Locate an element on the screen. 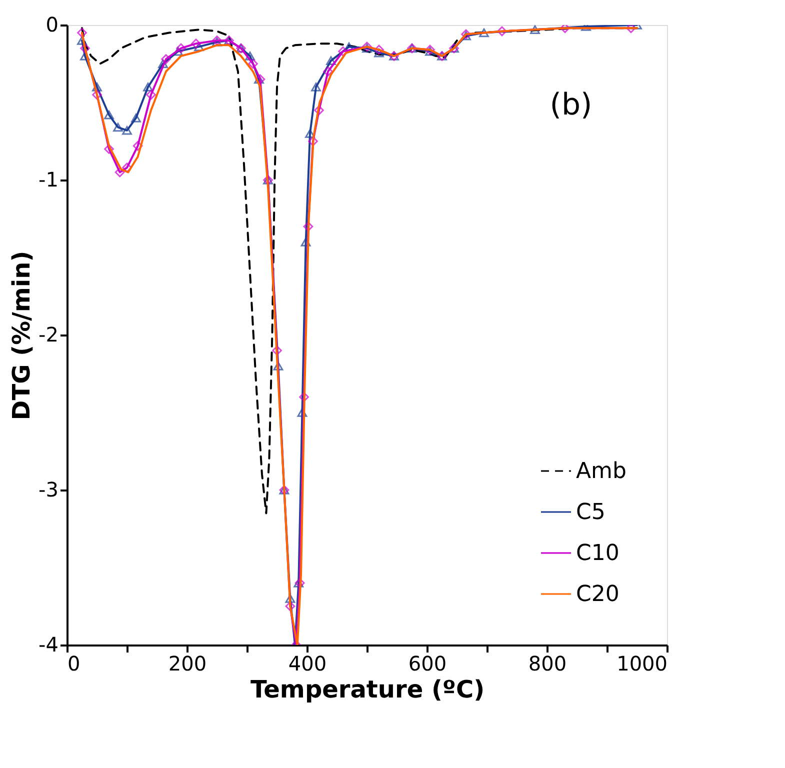 This screenshot has width=785, height=768. legend-label: C5 is located at coordinates (591, 512).